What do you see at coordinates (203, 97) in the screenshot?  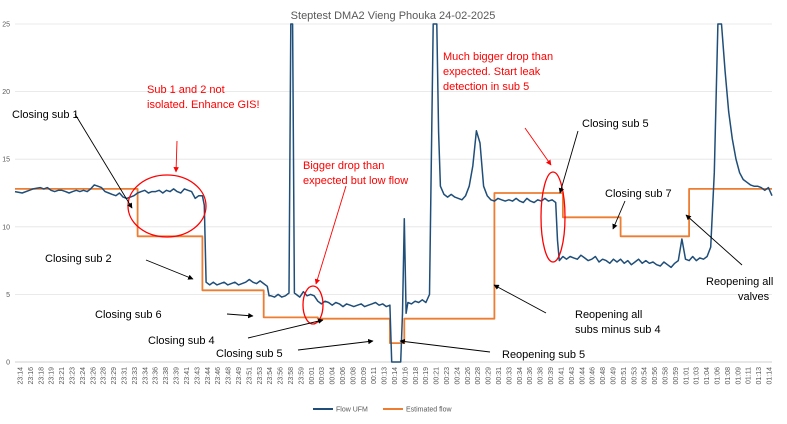 I see `annotation-sub-1-2-not-isolated: Sub 1 and 2 not isolated. Enhance GIS!` at bounding box center [203, 97].